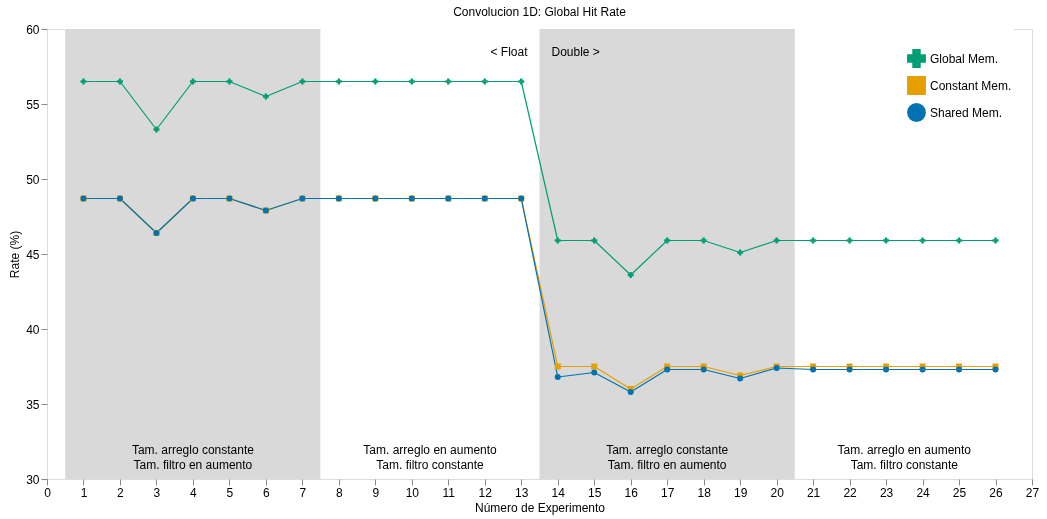 The height and width of the screenshot is (519, 1047). I want to click on x-tick-label: 21, so click(813, 492).